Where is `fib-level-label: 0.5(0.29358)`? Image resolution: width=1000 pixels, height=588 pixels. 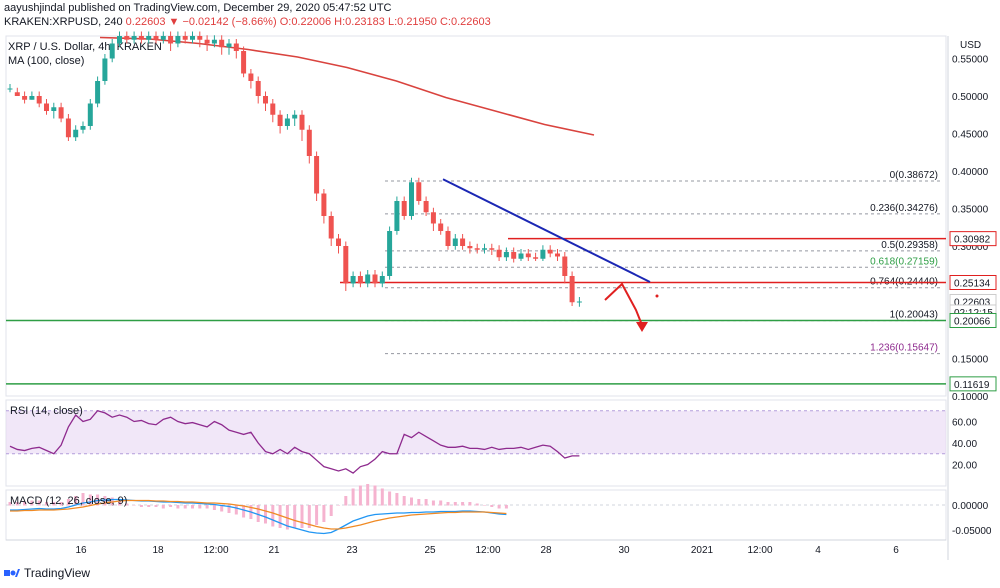
fib-level-label: 0.5(0.29358) is located at coordinates (909, 245).